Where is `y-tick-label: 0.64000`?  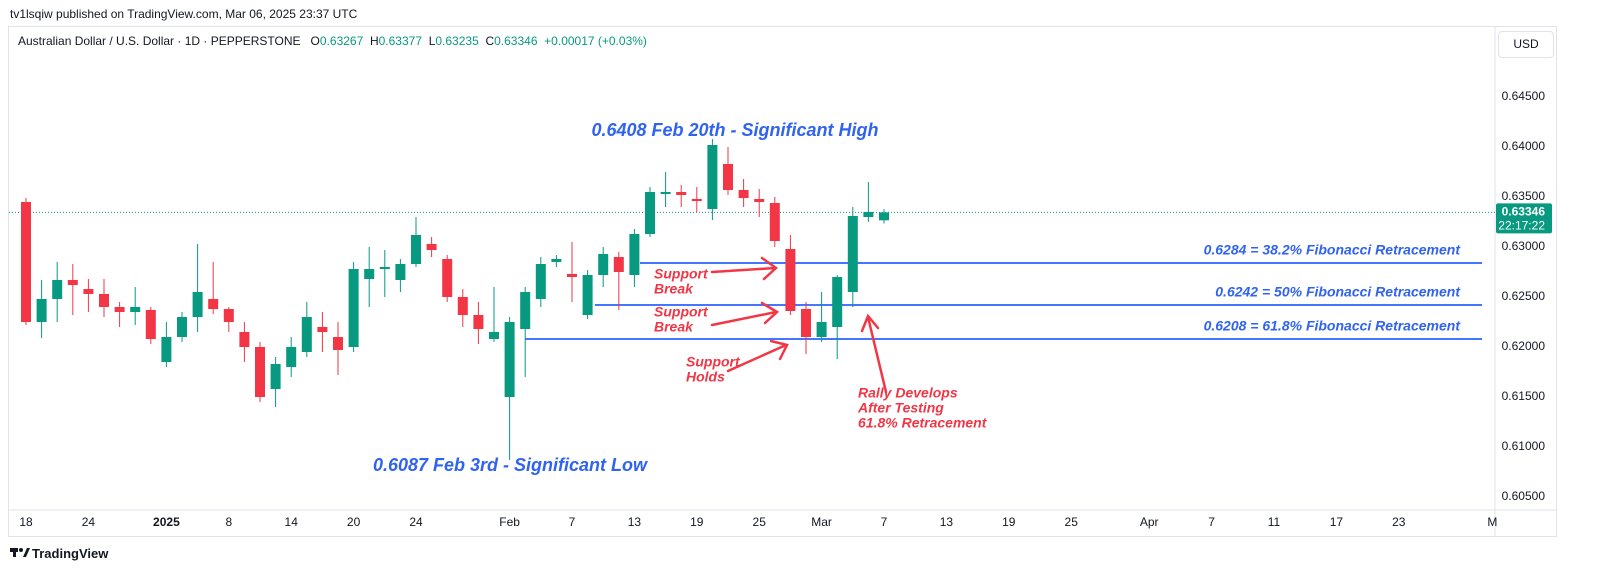 y-tick-label: 0.64000 is located at coordinates (1524, 146).